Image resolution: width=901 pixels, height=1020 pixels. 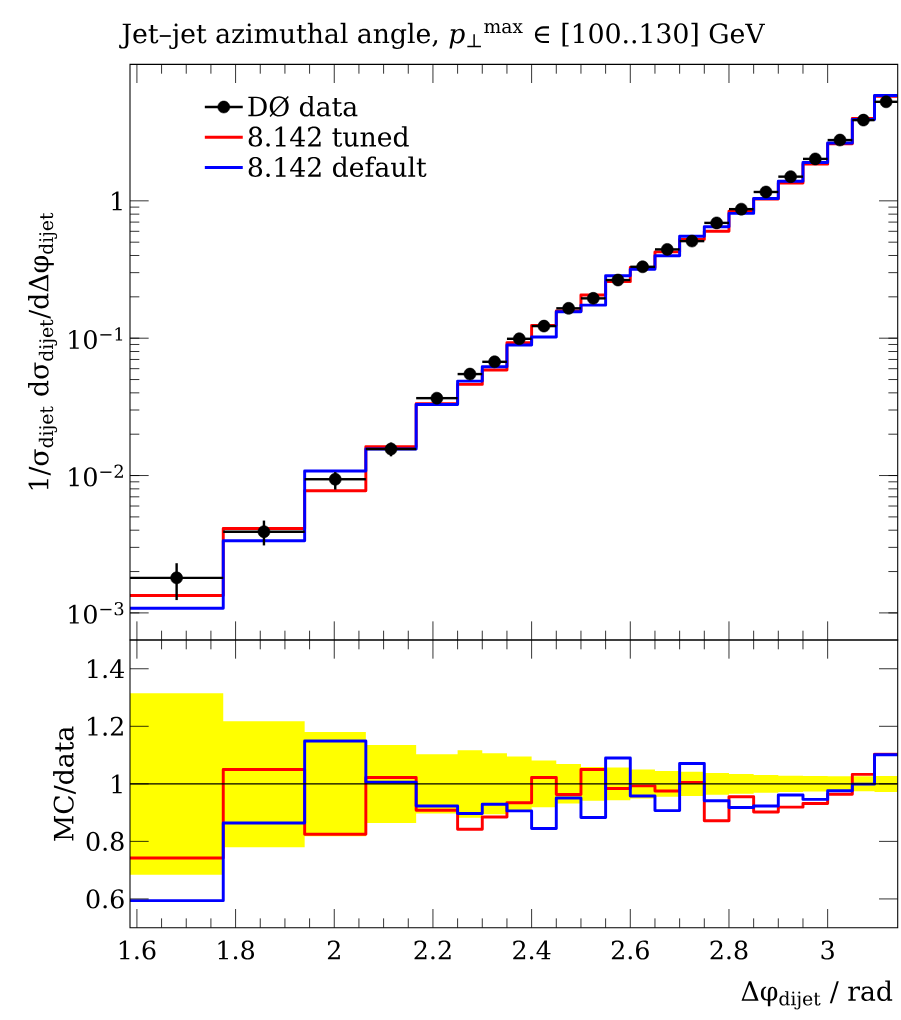 What do you see at coordinates (532, 950) in the screenshot?
I see `x-tick-label: 2.4` at bounding box center [532, 950].